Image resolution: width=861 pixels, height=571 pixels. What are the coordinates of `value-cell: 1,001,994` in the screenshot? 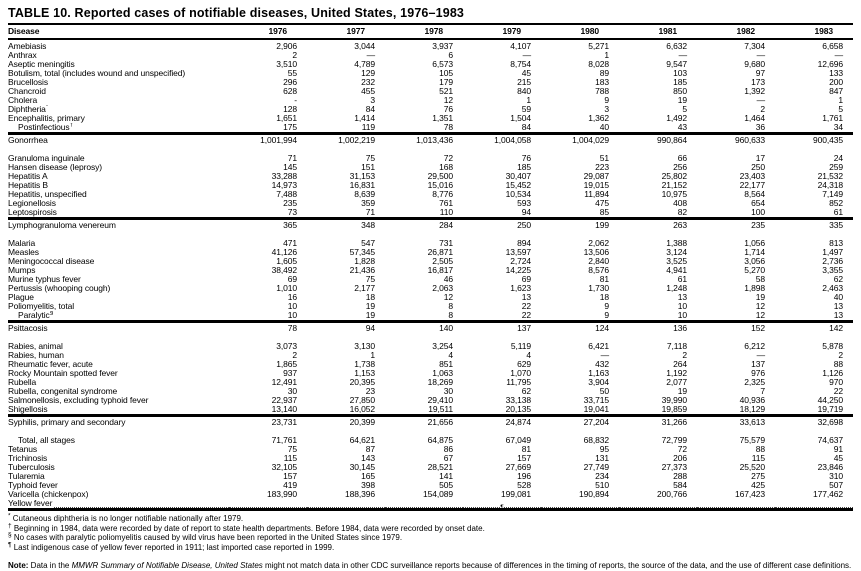 It's located at (268, 138).